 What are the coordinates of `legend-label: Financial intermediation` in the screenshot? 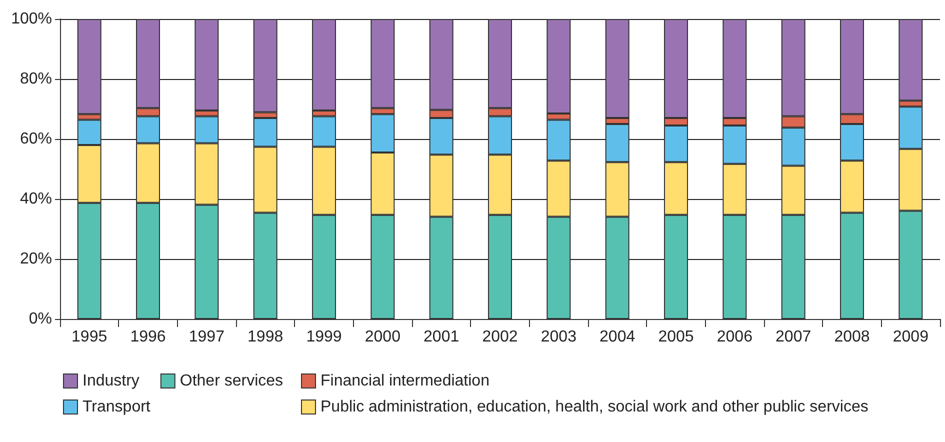 It's located at (405, 381).